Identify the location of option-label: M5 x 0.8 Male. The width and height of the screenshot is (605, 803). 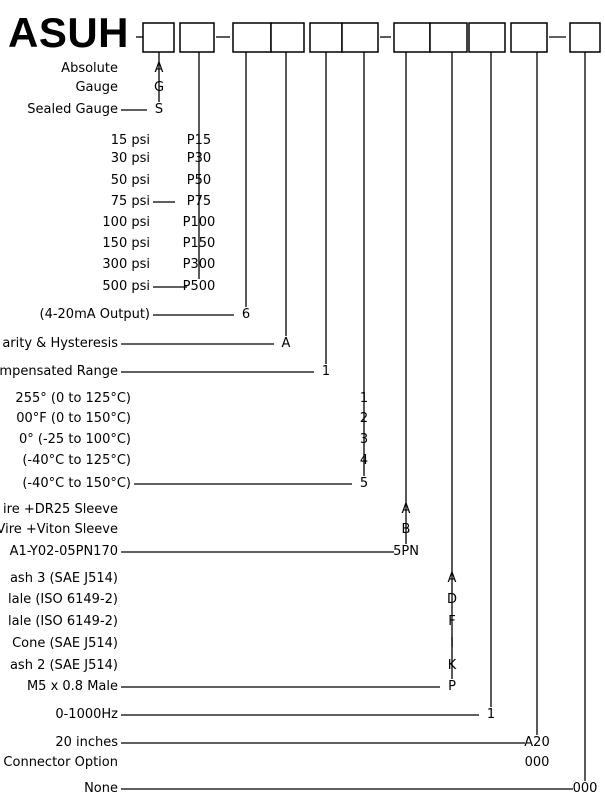
(72, 687).